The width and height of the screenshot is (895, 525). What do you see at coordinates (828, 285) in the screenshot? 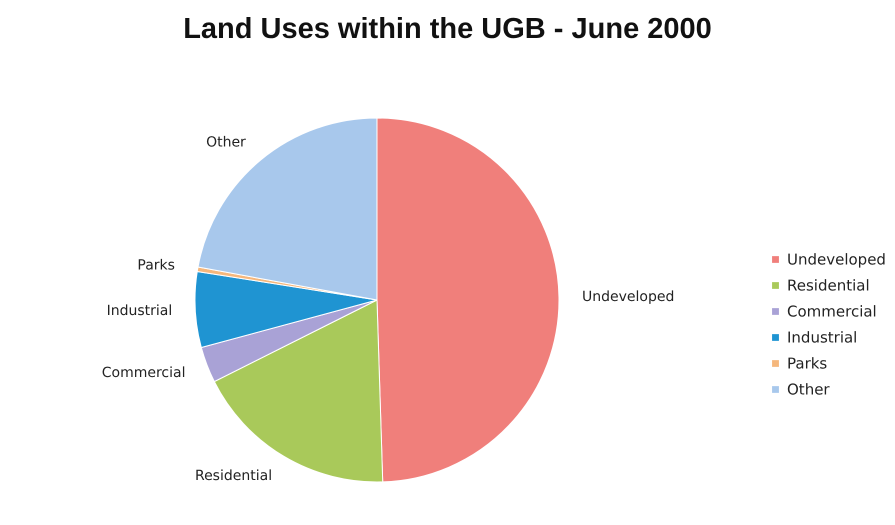
I see `legend-label: Residential` at bounding box center [828, 285].